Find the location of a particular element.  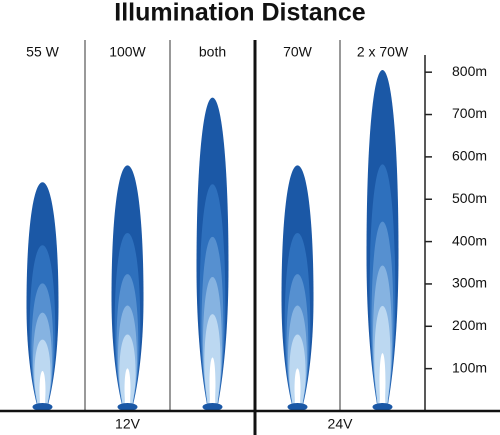

group-label: 12V is located at coordinates (128, 424).